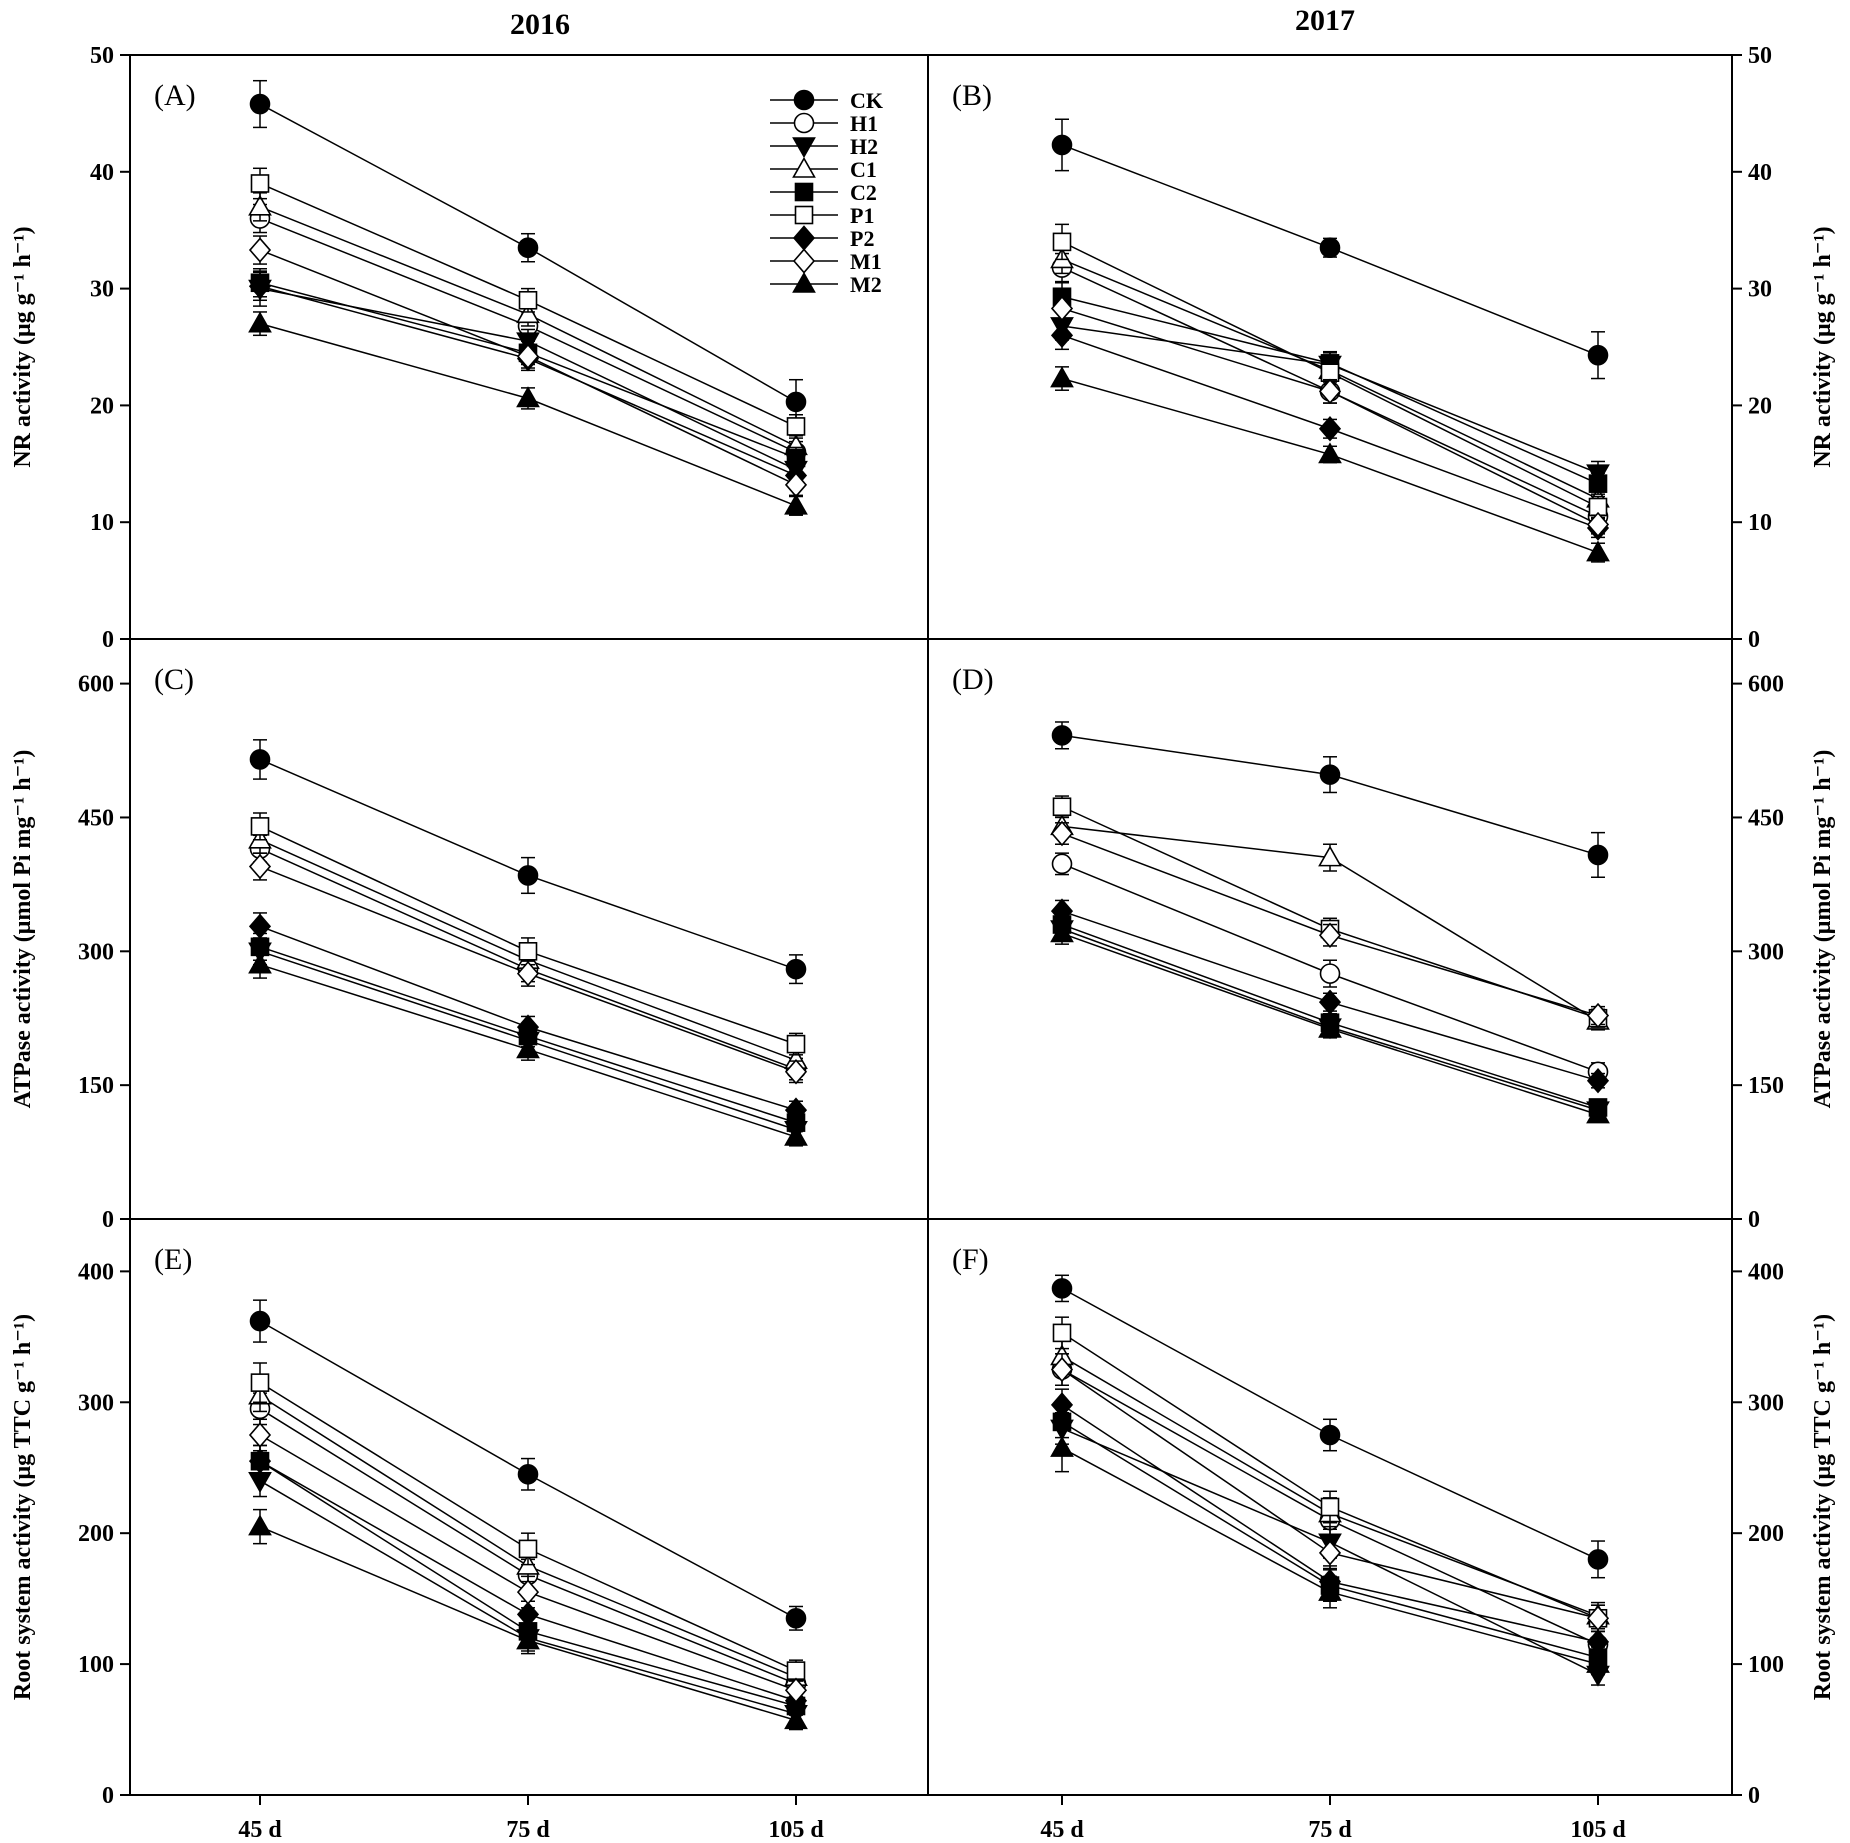  Describe the element at coordinates (796, 1830) in the screenshot. I see `x-tick-label: 105 d` at that location.